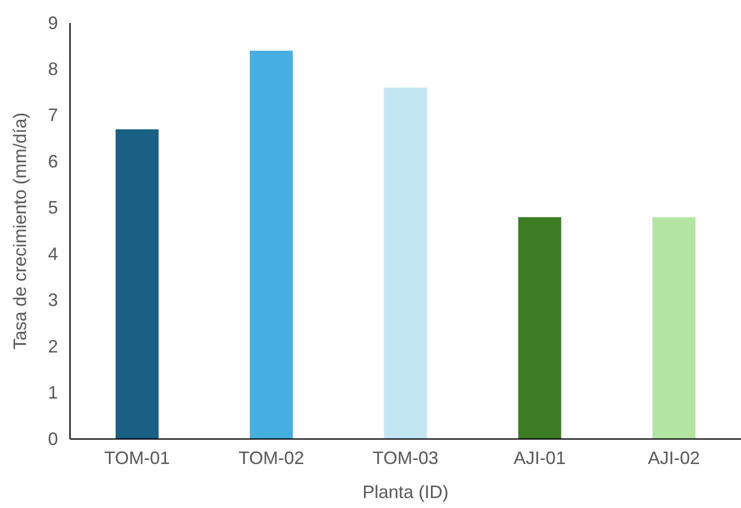 This screenshot has width=741, height=508. I want to click on x-tick-label: AJI-01, so click(540, 458).